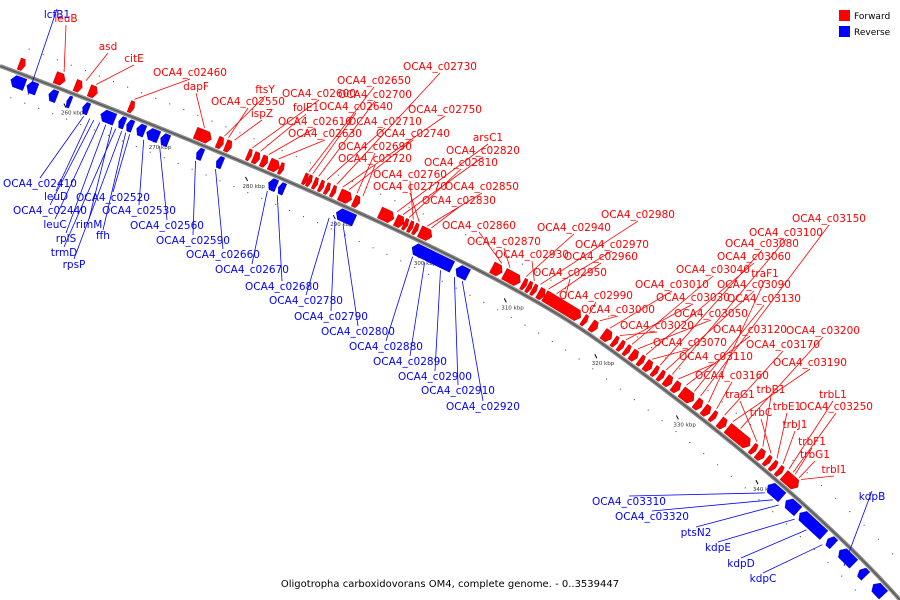  Describe the element at coordinates (410, 175) in the screenshot. I see `forward-gene-label: OCA4_c02760` at that location.